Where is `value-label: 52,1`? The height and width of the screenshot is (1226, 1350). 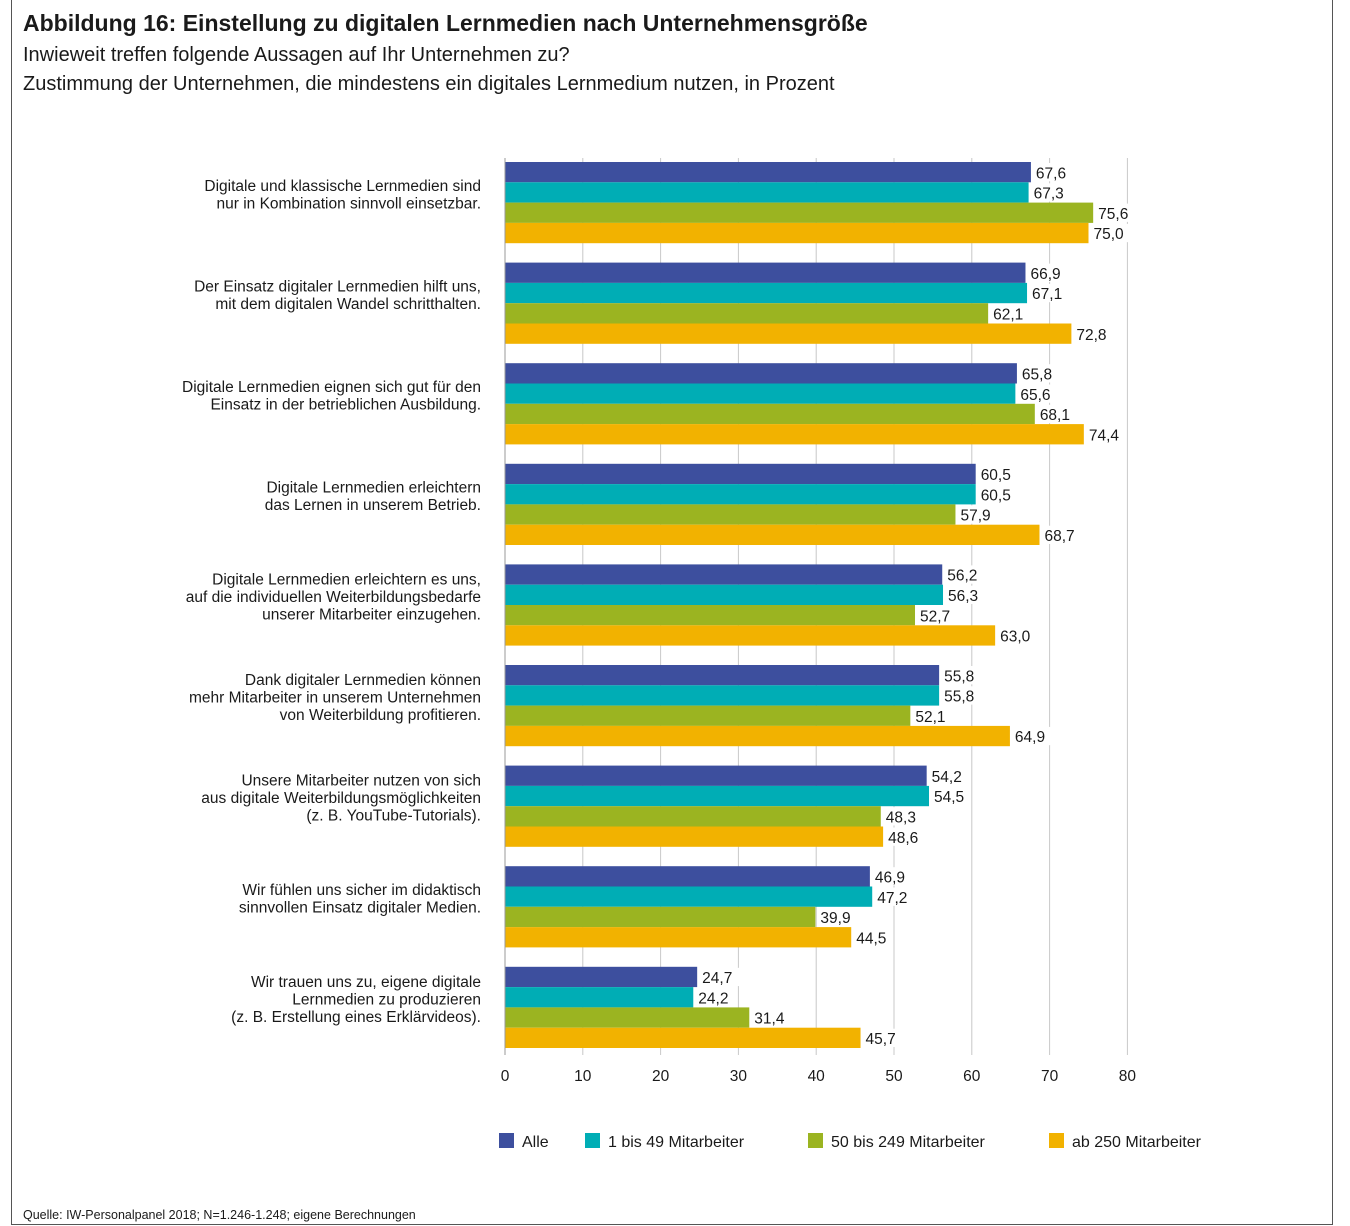 value-label: 52,1 is located at coordinates (930, 717).